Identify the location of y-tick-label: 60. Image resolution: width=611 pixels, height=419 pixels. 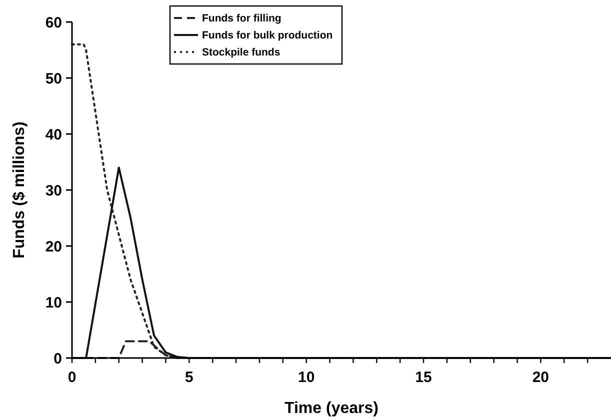
(53, 23).